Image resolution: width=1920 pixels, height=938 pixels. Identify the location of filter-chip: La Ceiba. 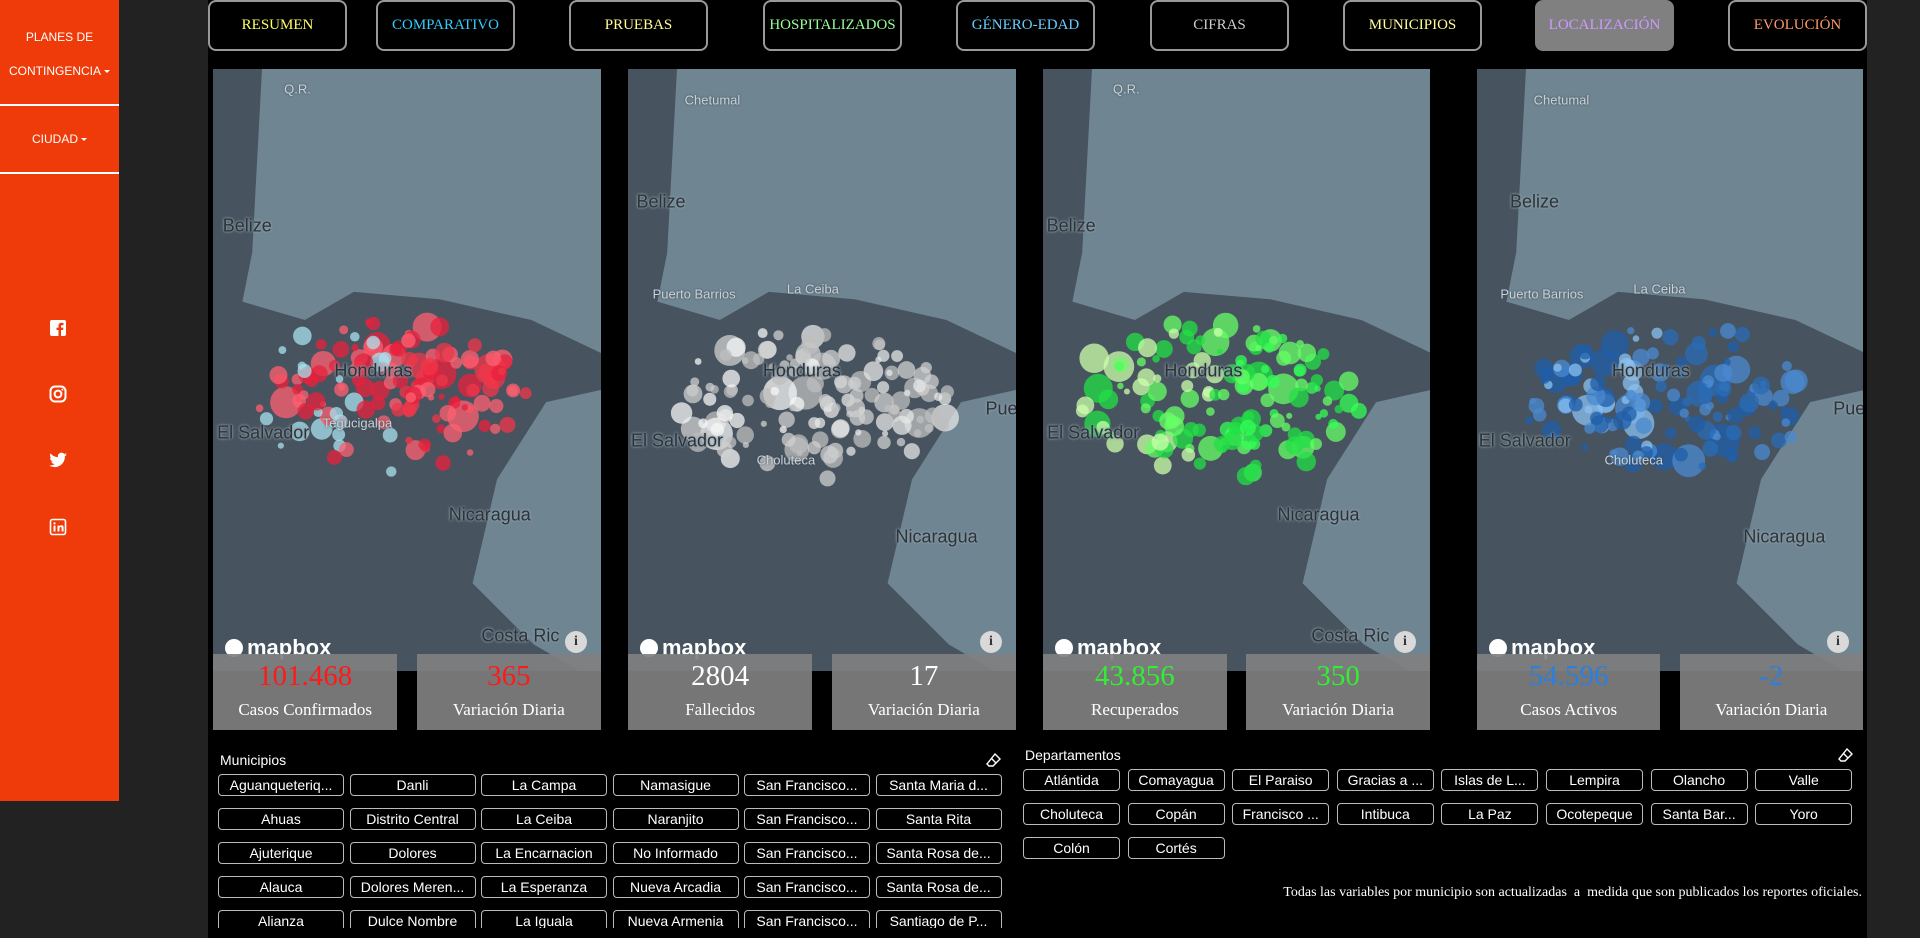
(544, 819).